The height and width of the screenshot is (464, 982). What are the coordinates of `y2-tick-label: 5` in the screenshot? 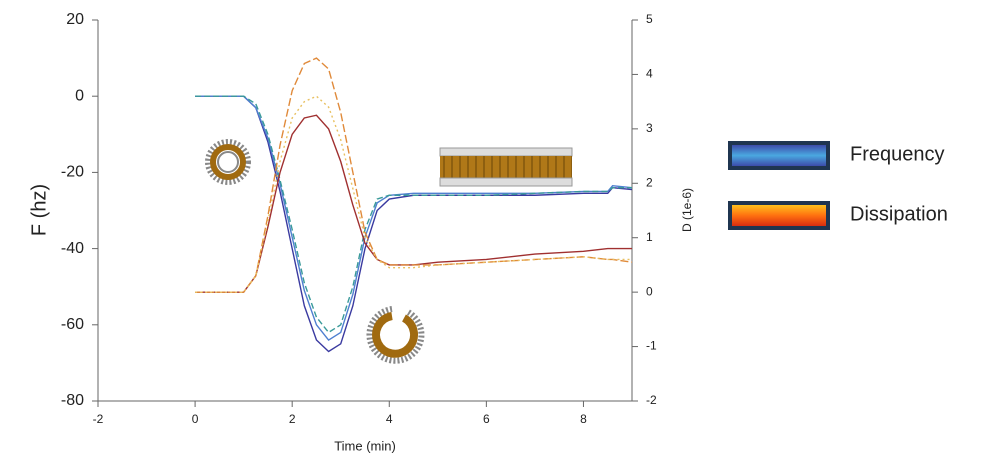 It's located at (649, 19).